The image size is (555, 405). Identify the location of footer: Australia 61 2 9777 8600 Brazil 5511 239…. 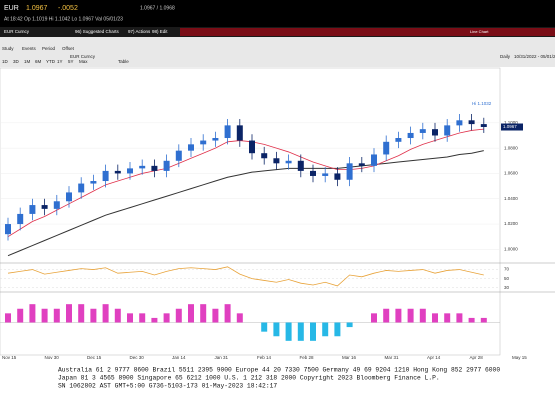
(279, 378).